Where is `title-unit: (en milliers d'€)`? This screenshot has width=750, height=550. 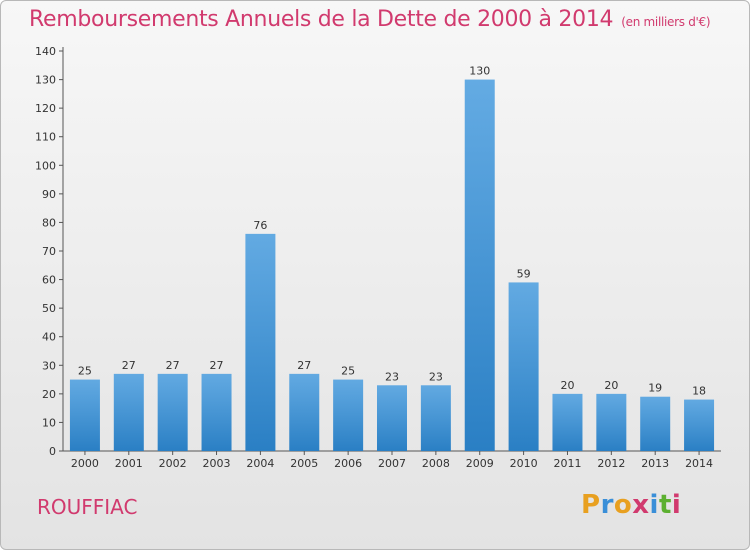
title-unit: (en milliers d'€) is located at coordinates (666, 22).